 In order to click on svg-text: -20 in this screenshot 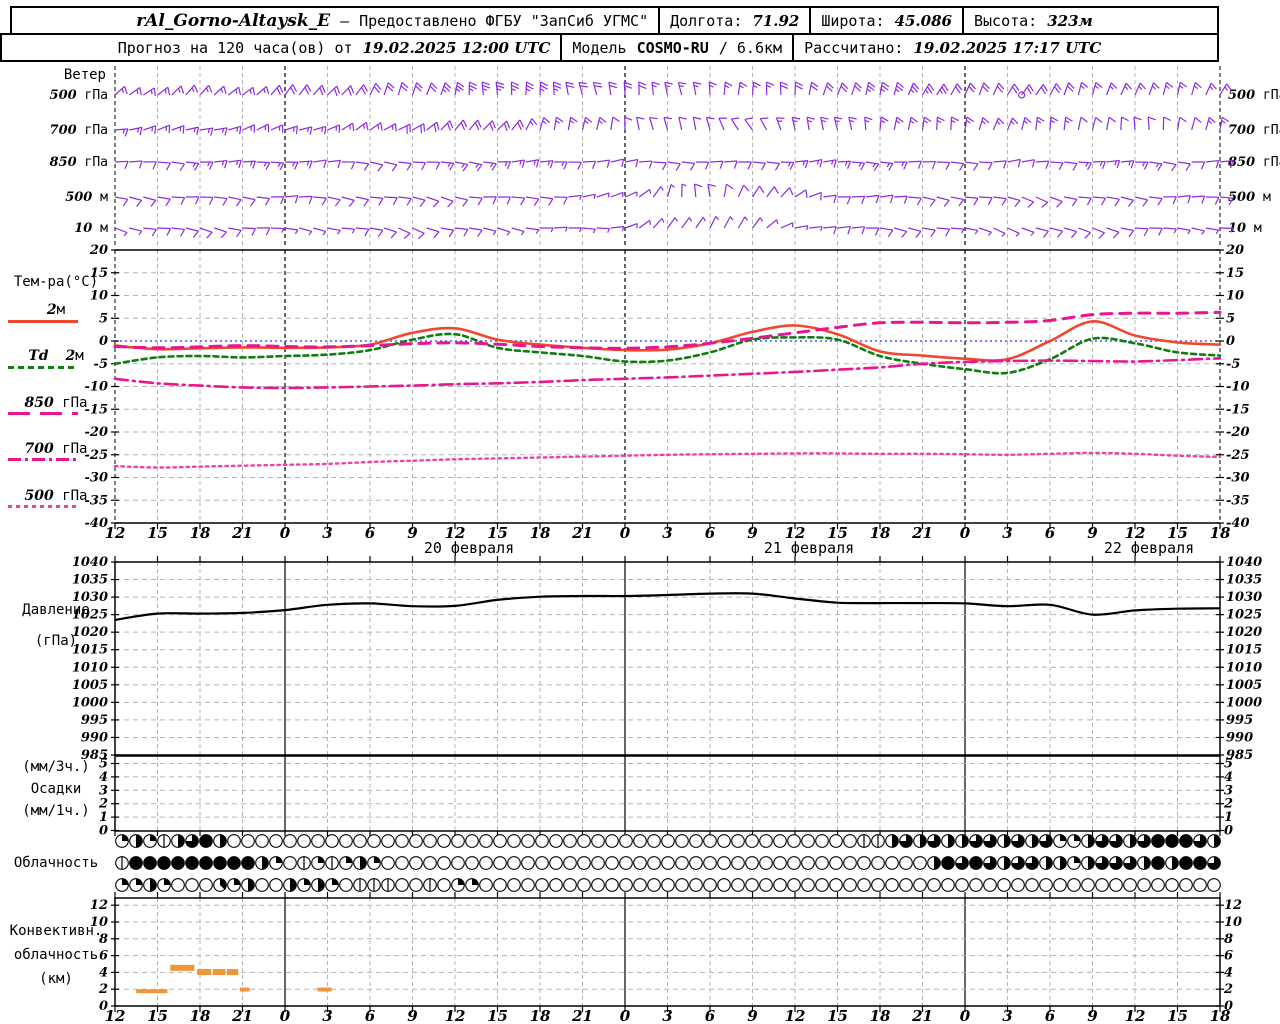, I will do `click(97, 432)`.